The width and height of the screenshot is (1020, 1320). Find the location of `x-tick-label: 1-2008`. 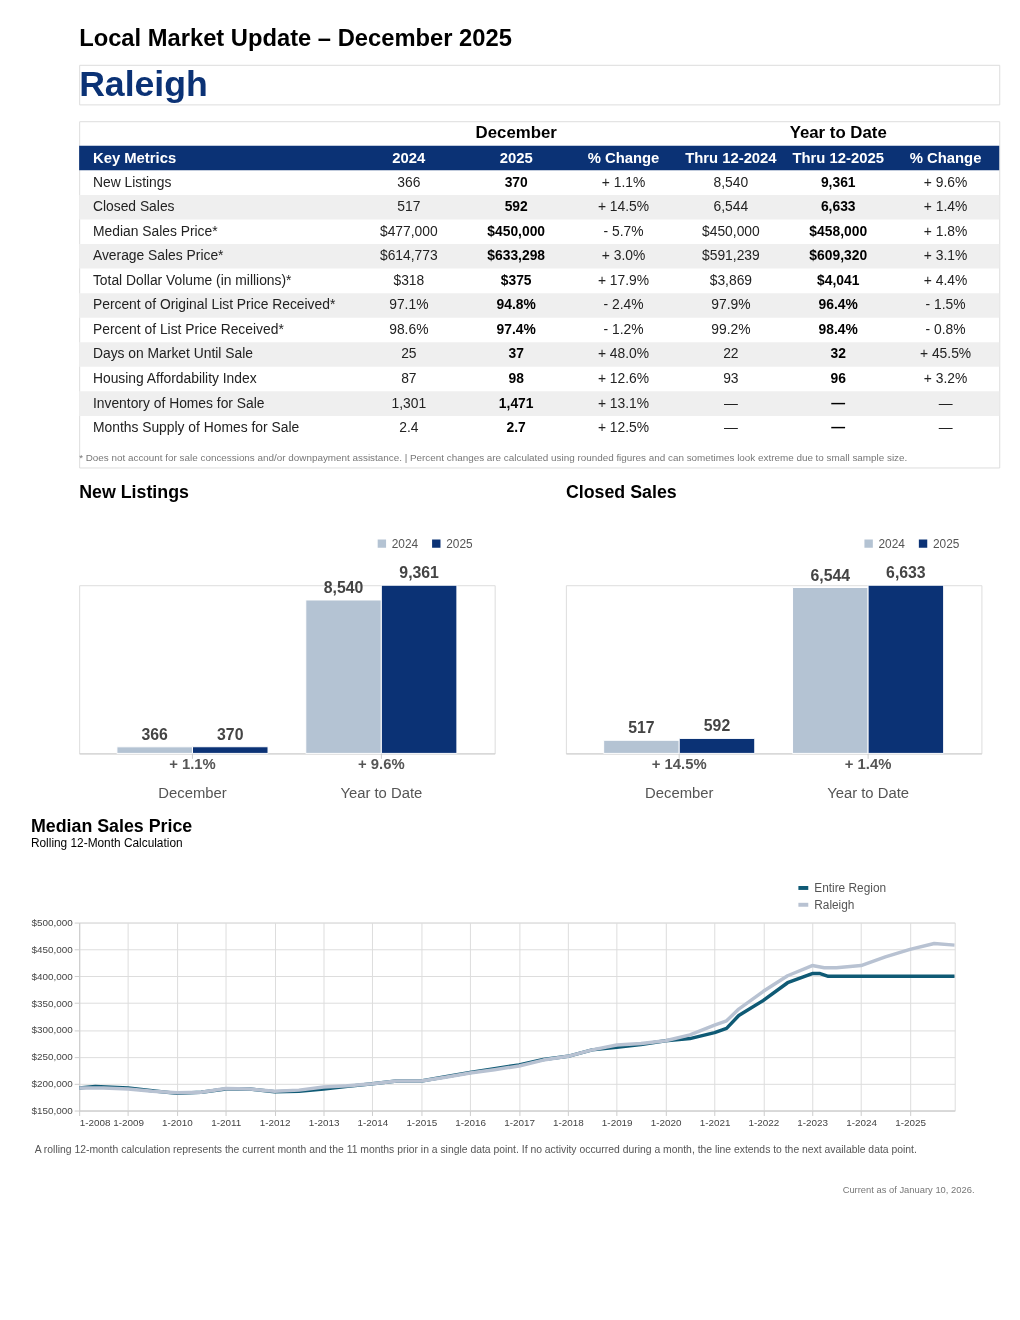

x-tick-label: 1-2008 is located at coordinates (95, 1122).